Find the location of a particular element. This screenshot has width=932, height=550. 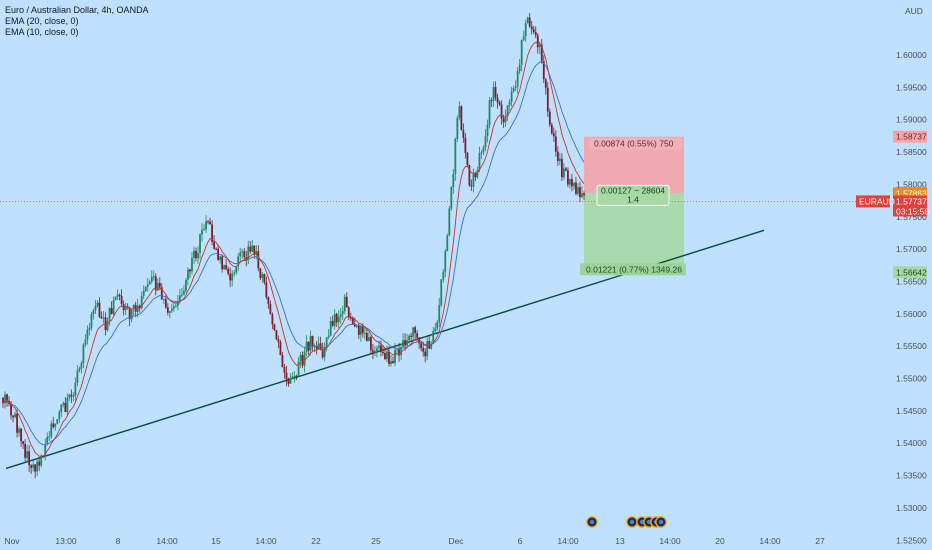

countdown-label: 03:15:58 is located at coordinates (912, 211).